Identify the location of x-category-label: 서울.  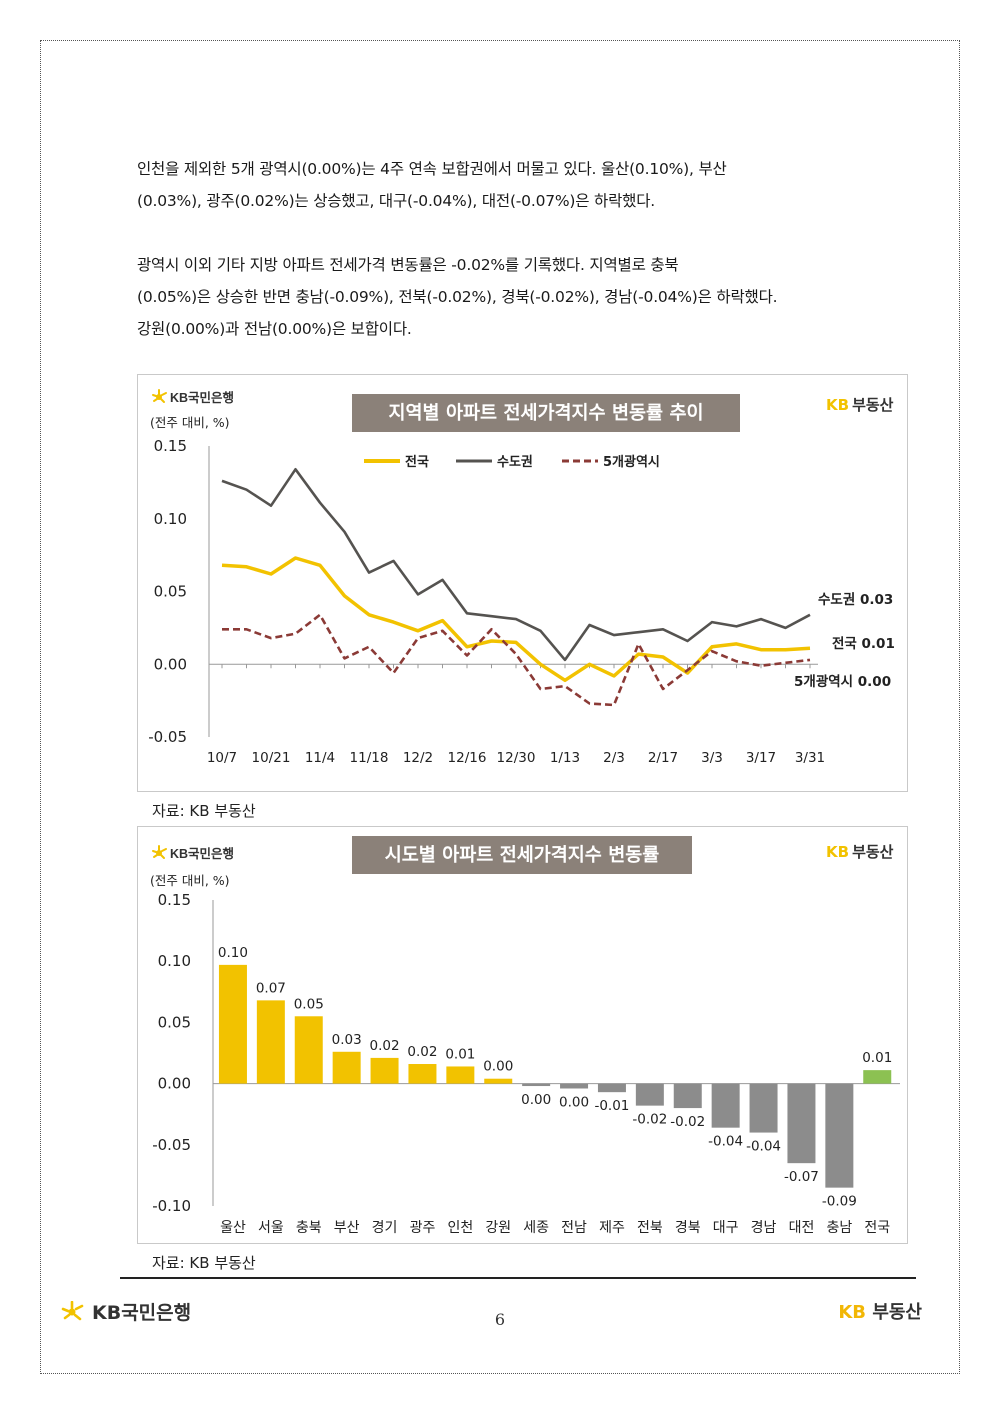
(271, 1228).